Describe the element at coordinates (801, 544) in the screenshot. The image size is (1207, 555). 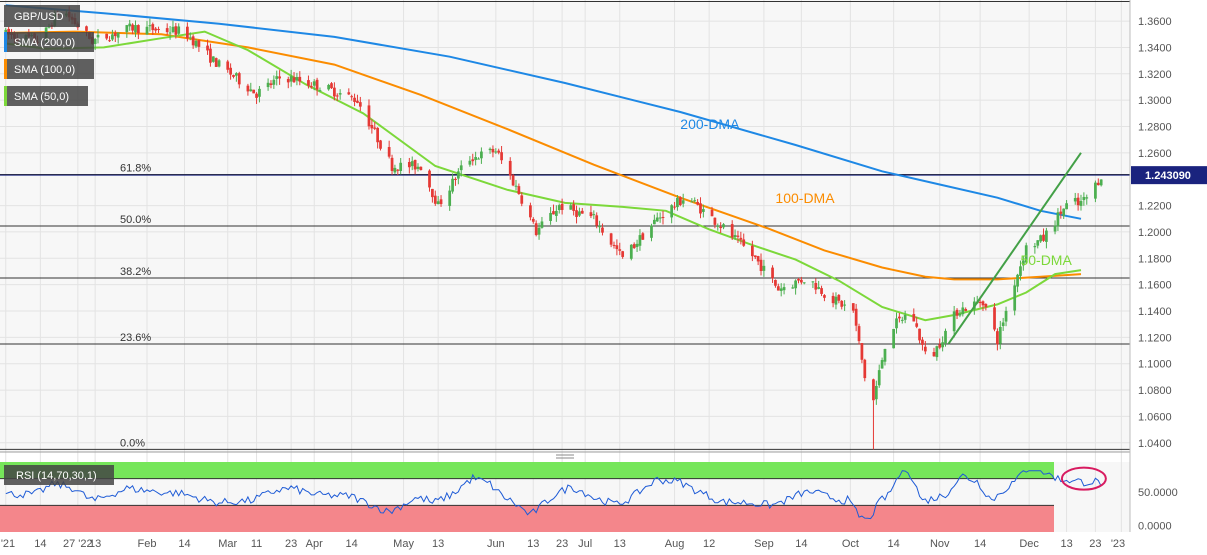
I see `x-tick-label: 14` at that location.